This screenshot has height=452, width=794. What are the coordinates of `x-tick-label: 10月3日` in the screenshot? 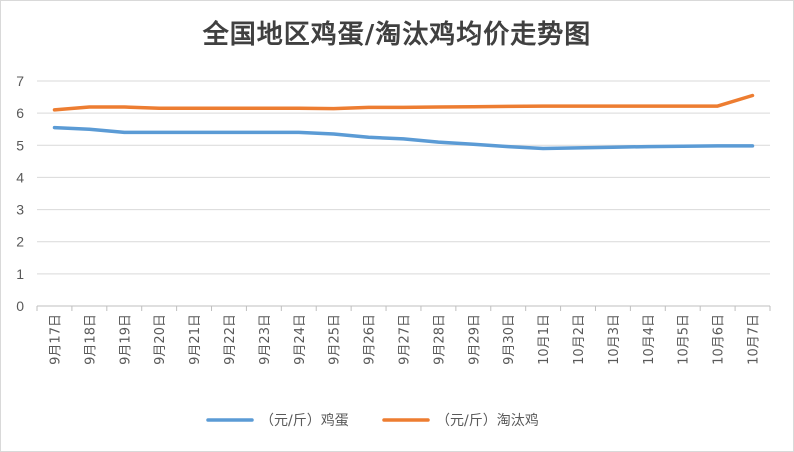 It's located at (614, 339).